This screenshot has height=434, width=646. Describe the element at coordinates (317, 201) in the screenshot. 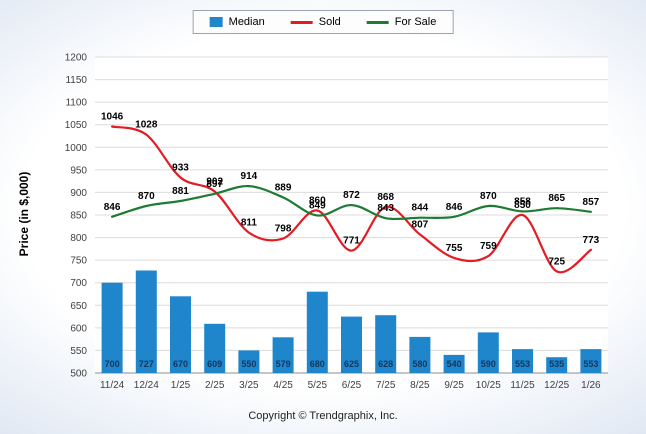

I see `sold-value-label: 860` at that location.